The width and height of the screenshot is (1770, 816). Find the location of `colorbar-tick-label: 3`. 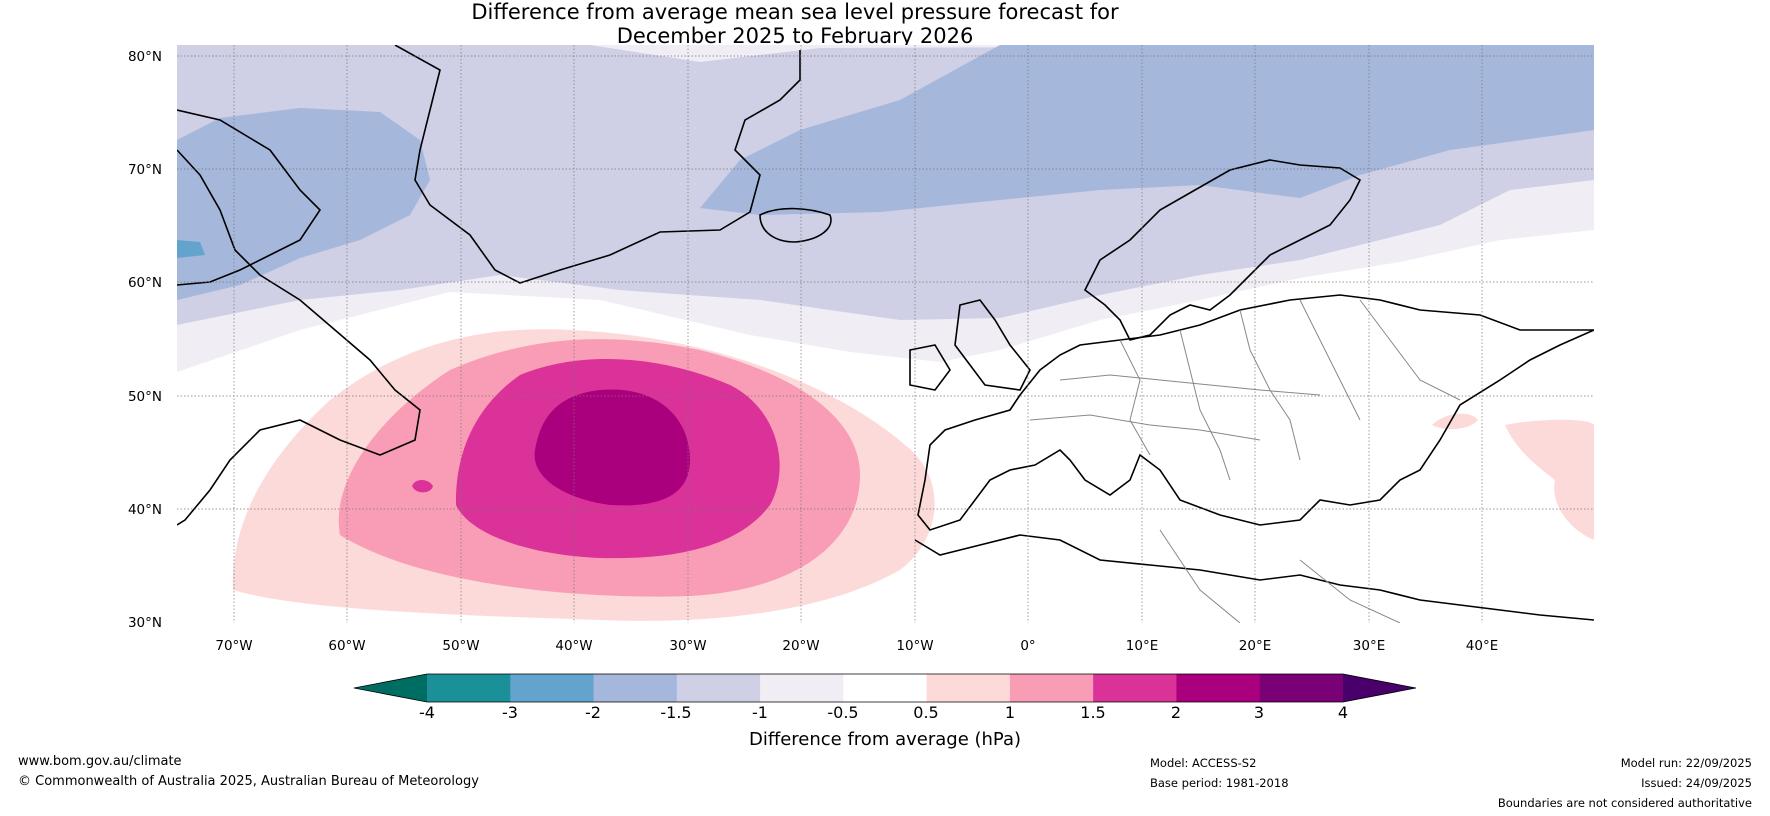

colorbar-tick-label: 3 is located at coordinates (1259, 712).